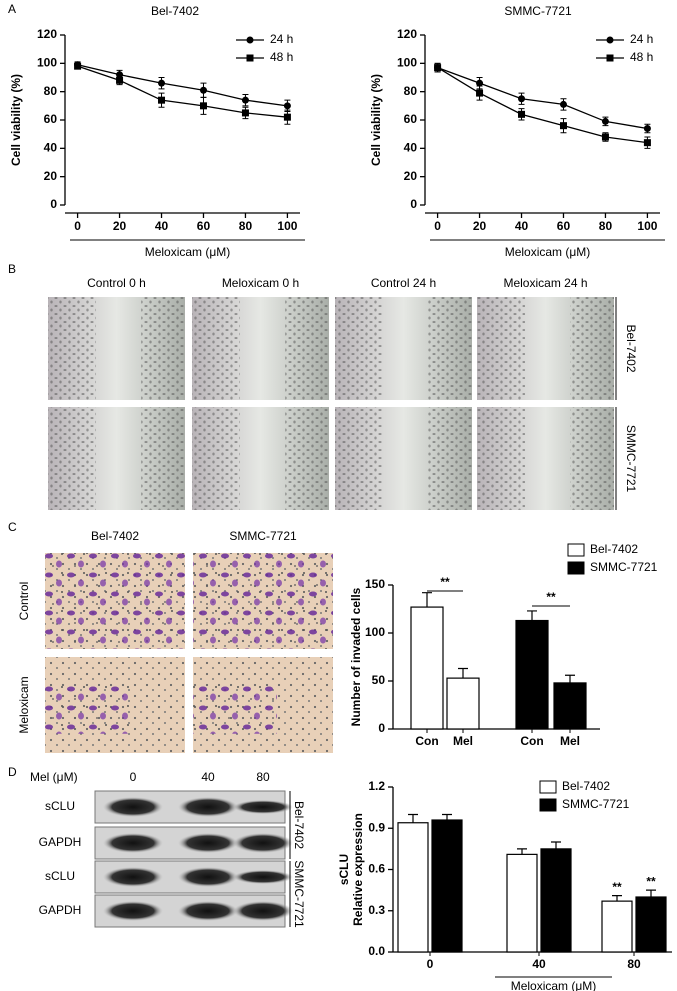 This screenshot has height=991, width=677. What do you see at coordinates (376, 910) in the screenshot?
I see `y-tick-label: 0.3` at bounding box center [376, 910].